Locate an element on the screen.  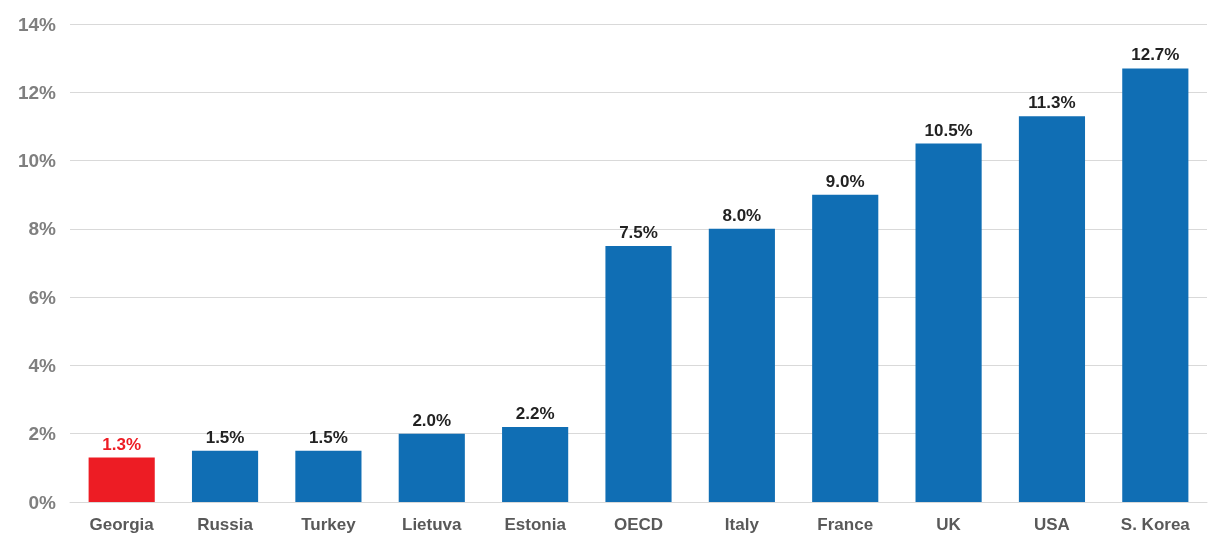
y-tick-label: 8% is located at coordinates (42, 229).